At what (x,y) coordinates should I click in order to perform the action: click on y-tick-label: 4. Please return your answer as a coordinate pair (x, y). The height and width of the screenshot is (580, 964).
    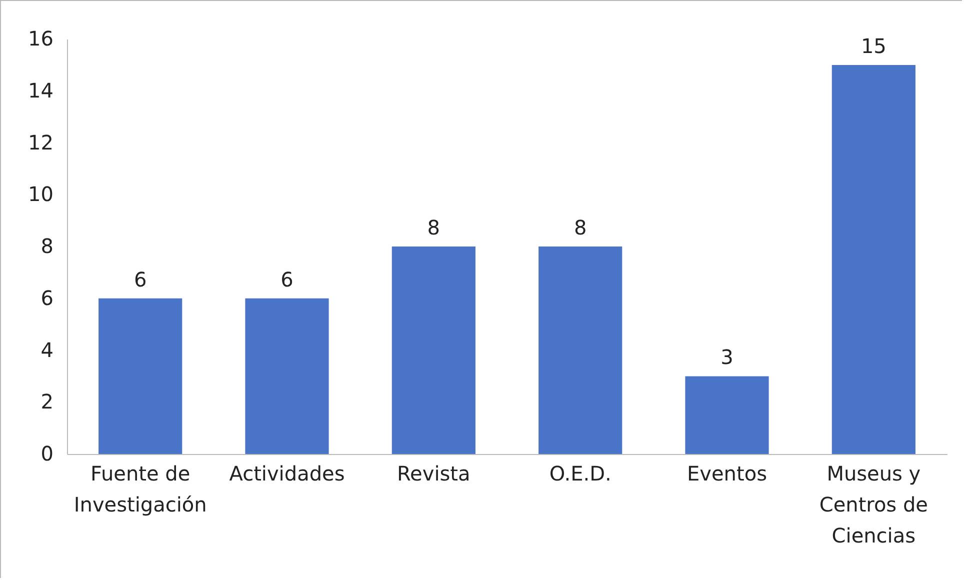
    Looking at the image, I should click on (47, 350).